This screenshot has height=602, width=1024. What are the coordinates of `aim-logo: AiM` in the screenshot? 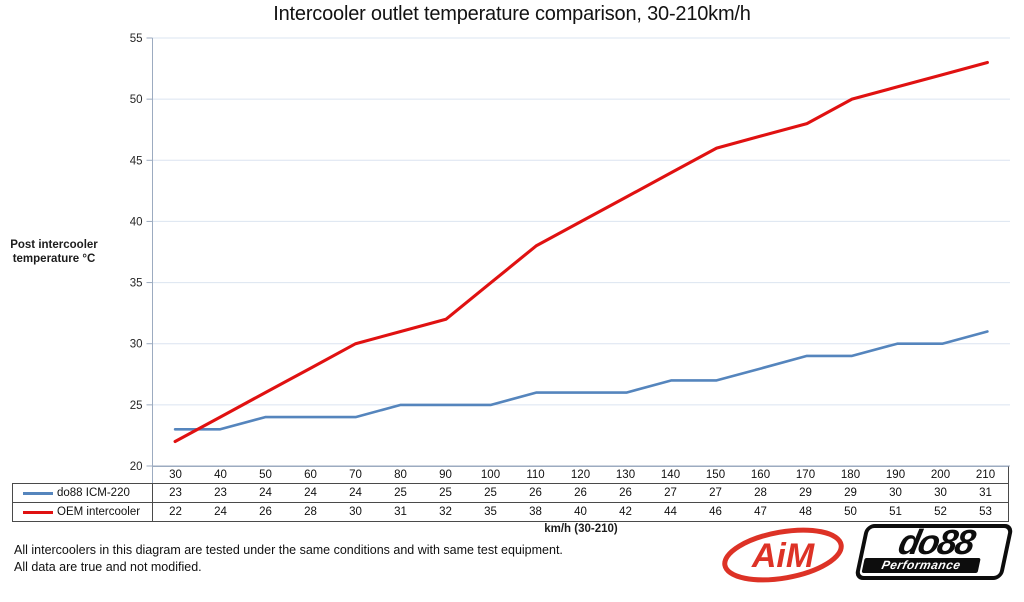 It's located at (783, 555).